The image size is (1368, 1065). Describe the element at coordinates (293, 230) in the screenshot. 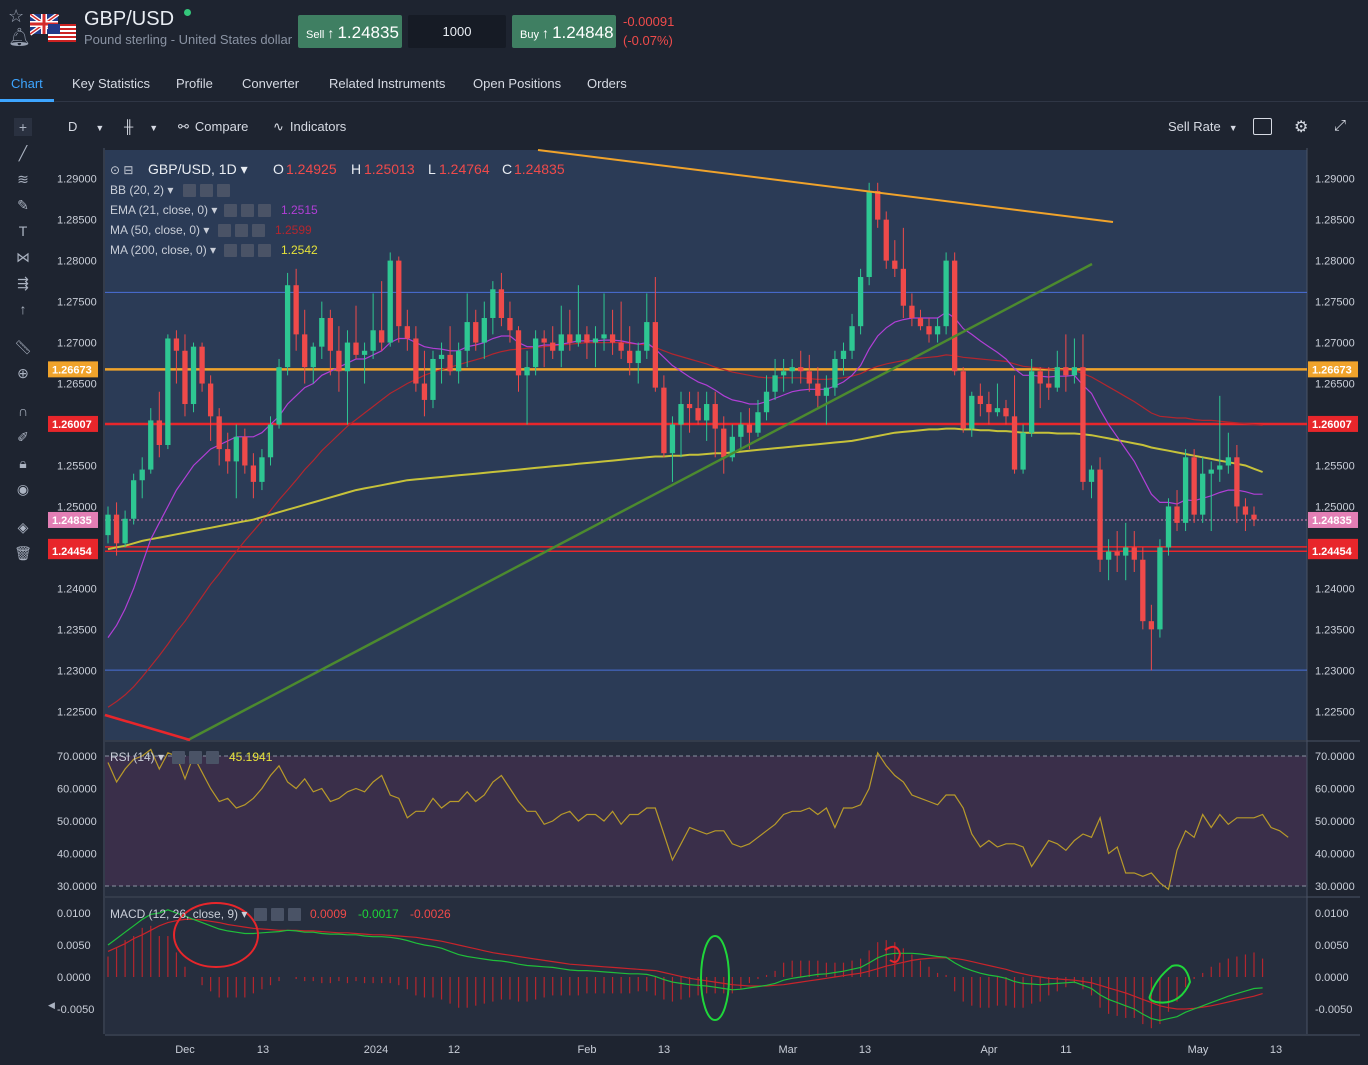

I see `legend-ma50-value: 1.2599` at that location.